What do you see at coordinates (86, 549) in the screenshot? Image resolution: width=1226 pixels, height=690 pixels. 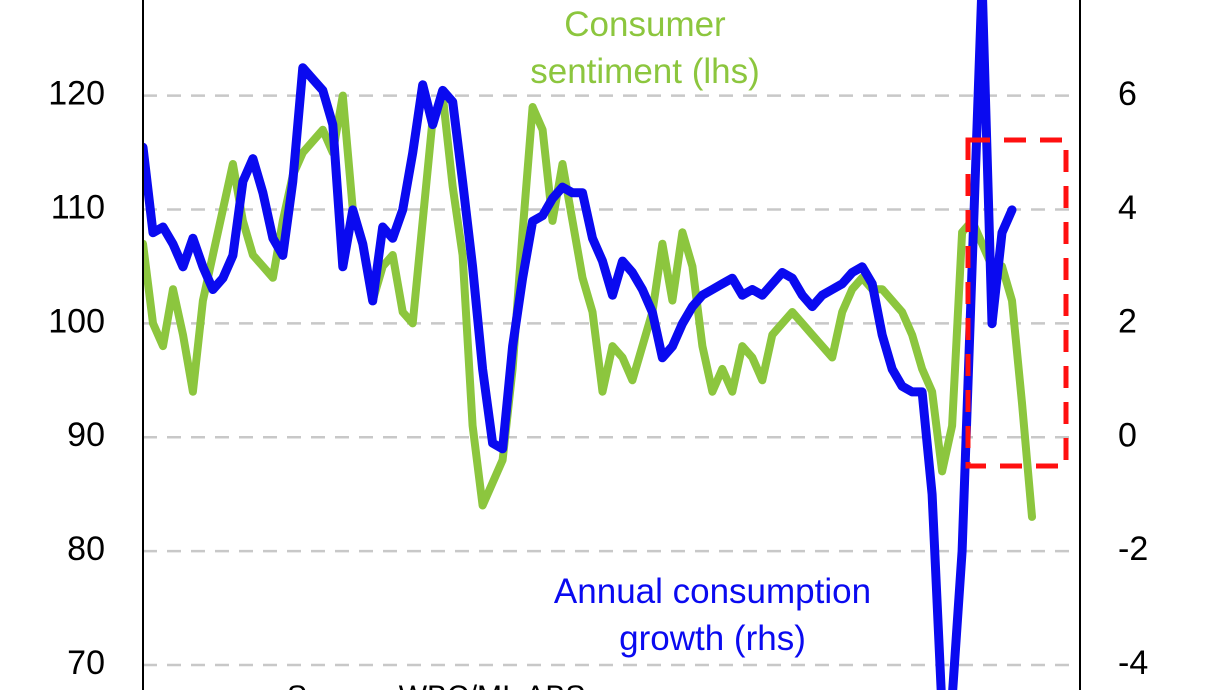 I see `y-tick-label: 80` at bounding box center [86, 549].